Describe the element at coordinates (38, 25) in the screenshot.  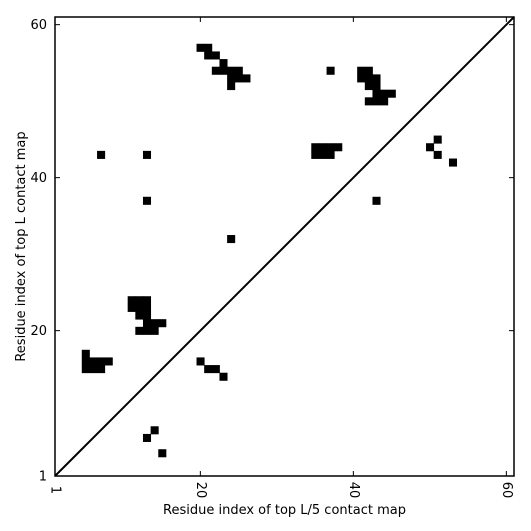
I see `y-tick-label: 60` at that location.